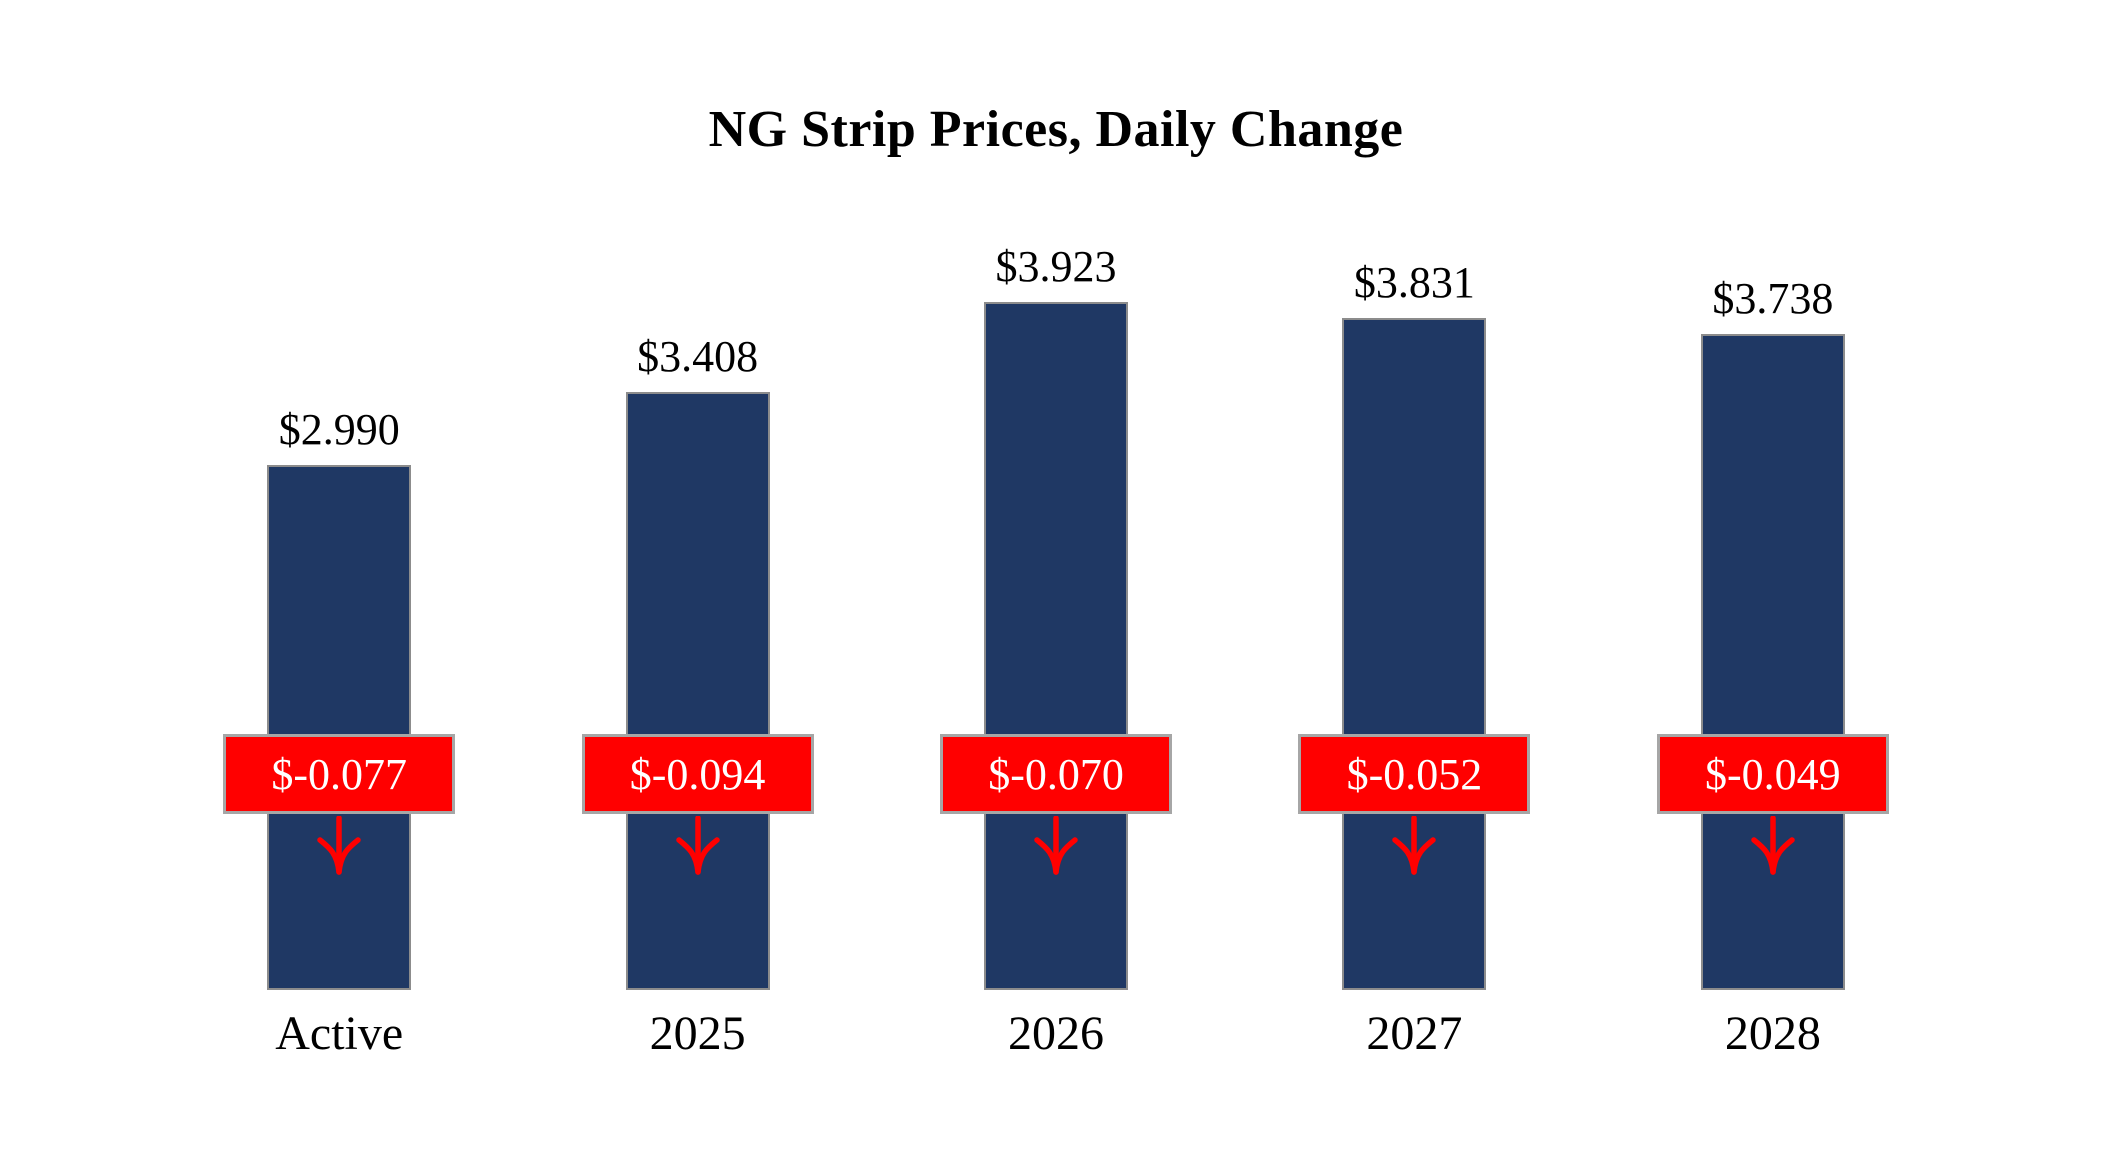 The image size is (2112, 1152). Describe the element at coordinates (1056, 1033) in the screenshot. I see `category-label: 2026` at that location.